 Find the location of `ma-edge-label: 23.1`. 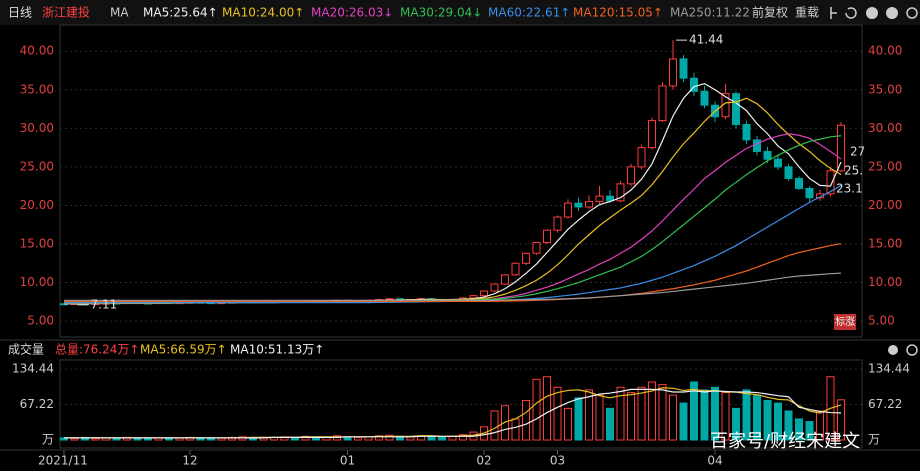

ma-edge-label: 23.1 is located at coordinates (849, 189).